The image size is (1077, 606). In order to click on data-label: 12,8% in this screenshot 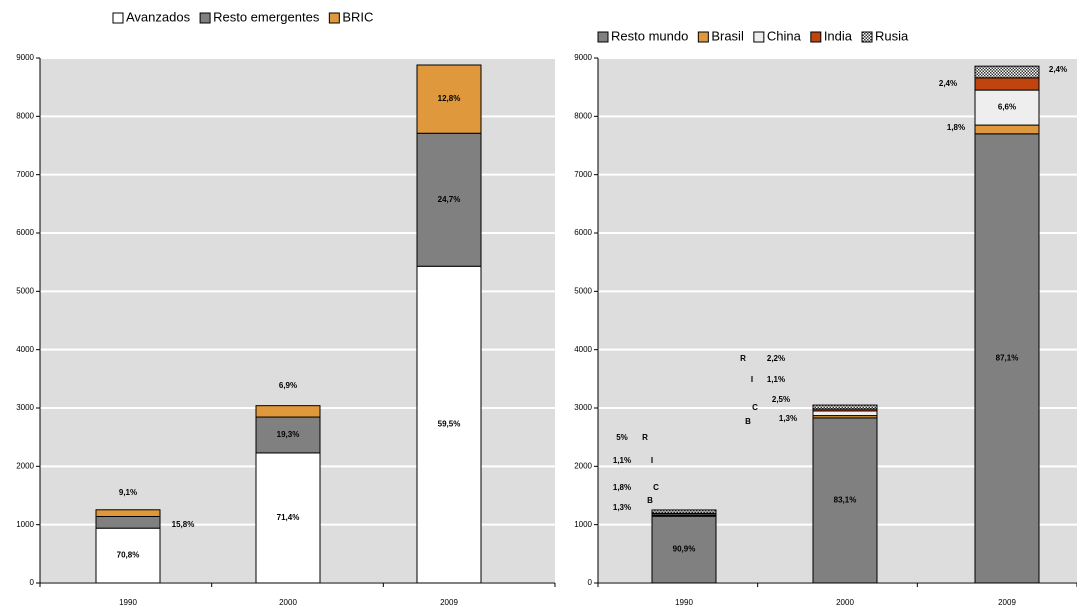, I will do `click(449, 98)`.